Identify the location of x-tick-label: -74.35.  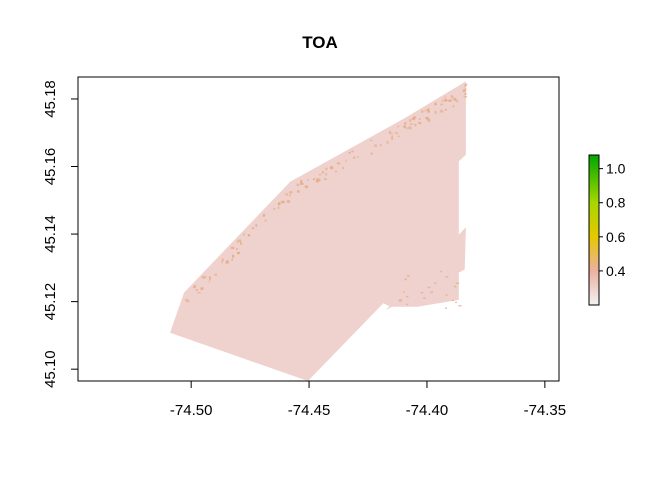
(545, 410).